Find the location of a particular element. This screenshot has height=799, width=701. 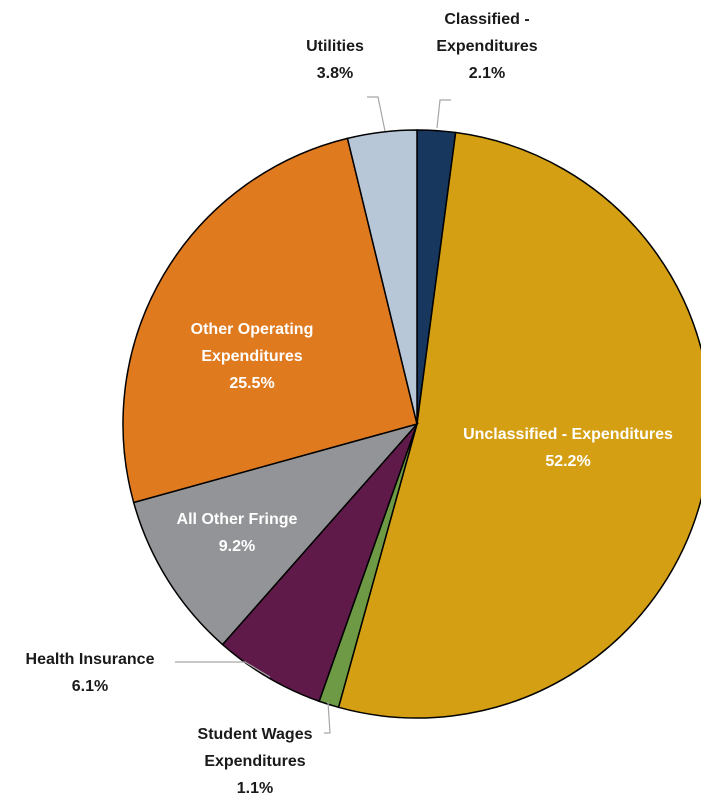

slice-label: Health Insurance 6.1% is located at coordinates (90, 673).